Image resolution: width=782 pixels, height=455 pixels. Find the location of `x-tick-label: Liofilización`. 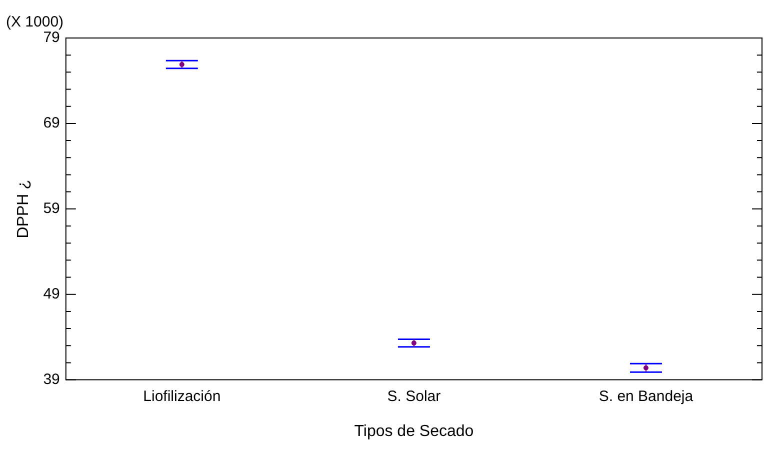

x-tick-label: Liofilización is located at coordinates (182, 396).